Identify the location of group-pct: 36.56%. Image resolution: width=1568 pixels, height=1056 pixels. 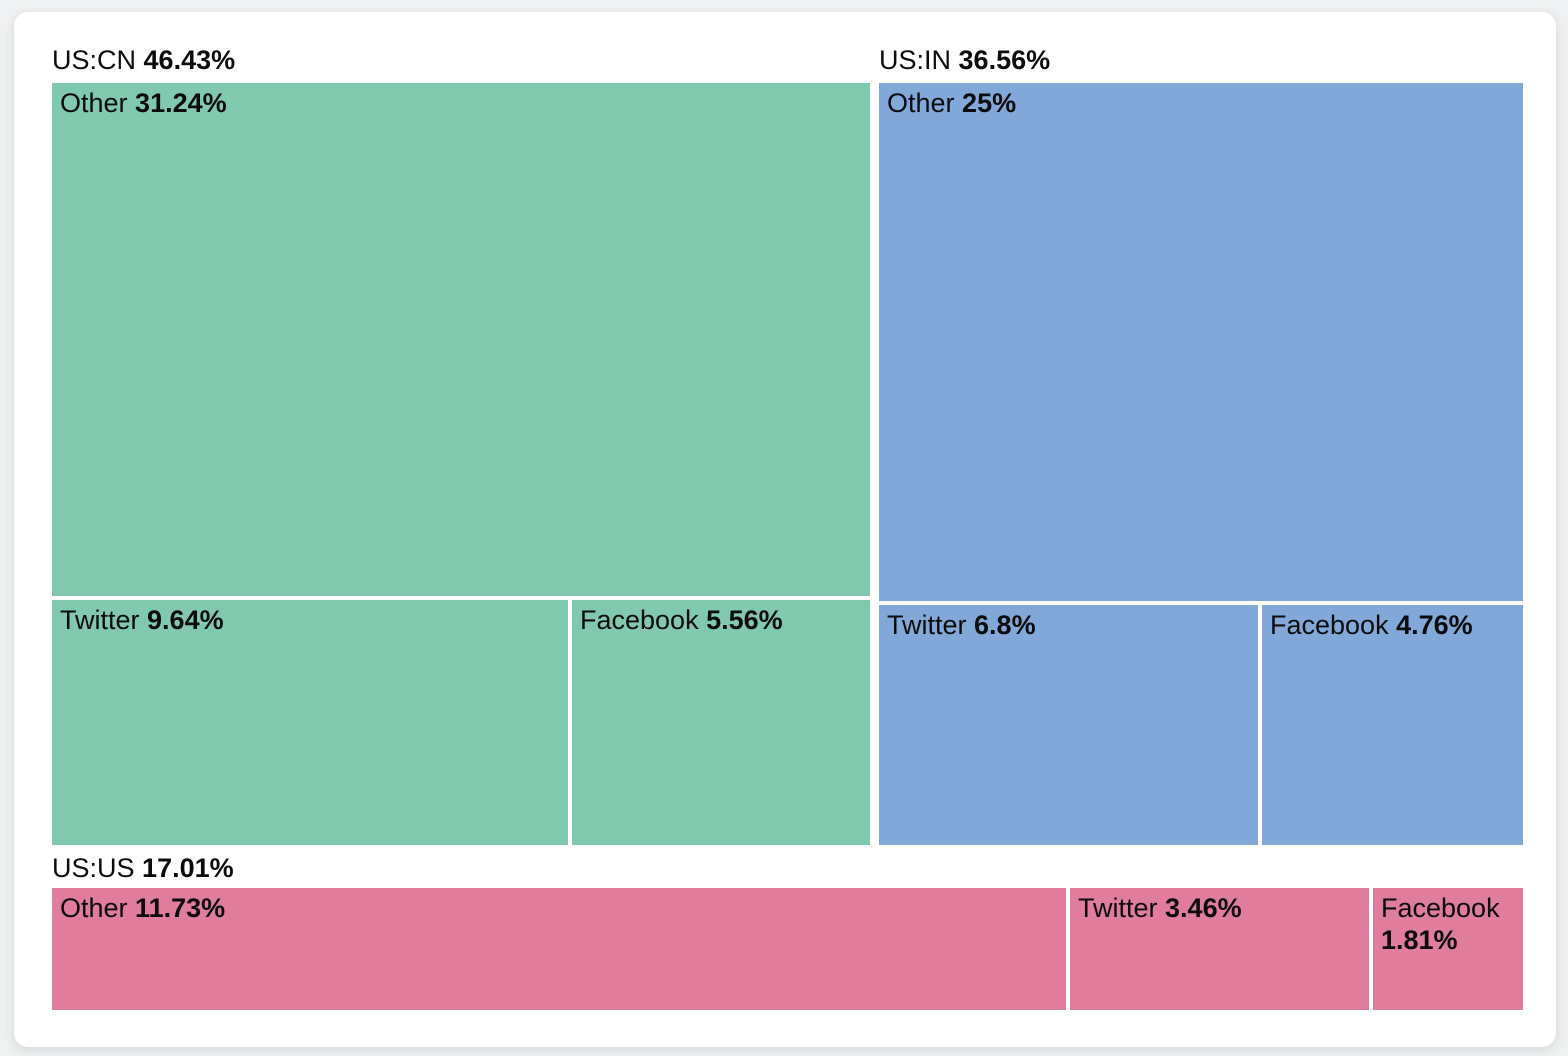
(1004, 60).